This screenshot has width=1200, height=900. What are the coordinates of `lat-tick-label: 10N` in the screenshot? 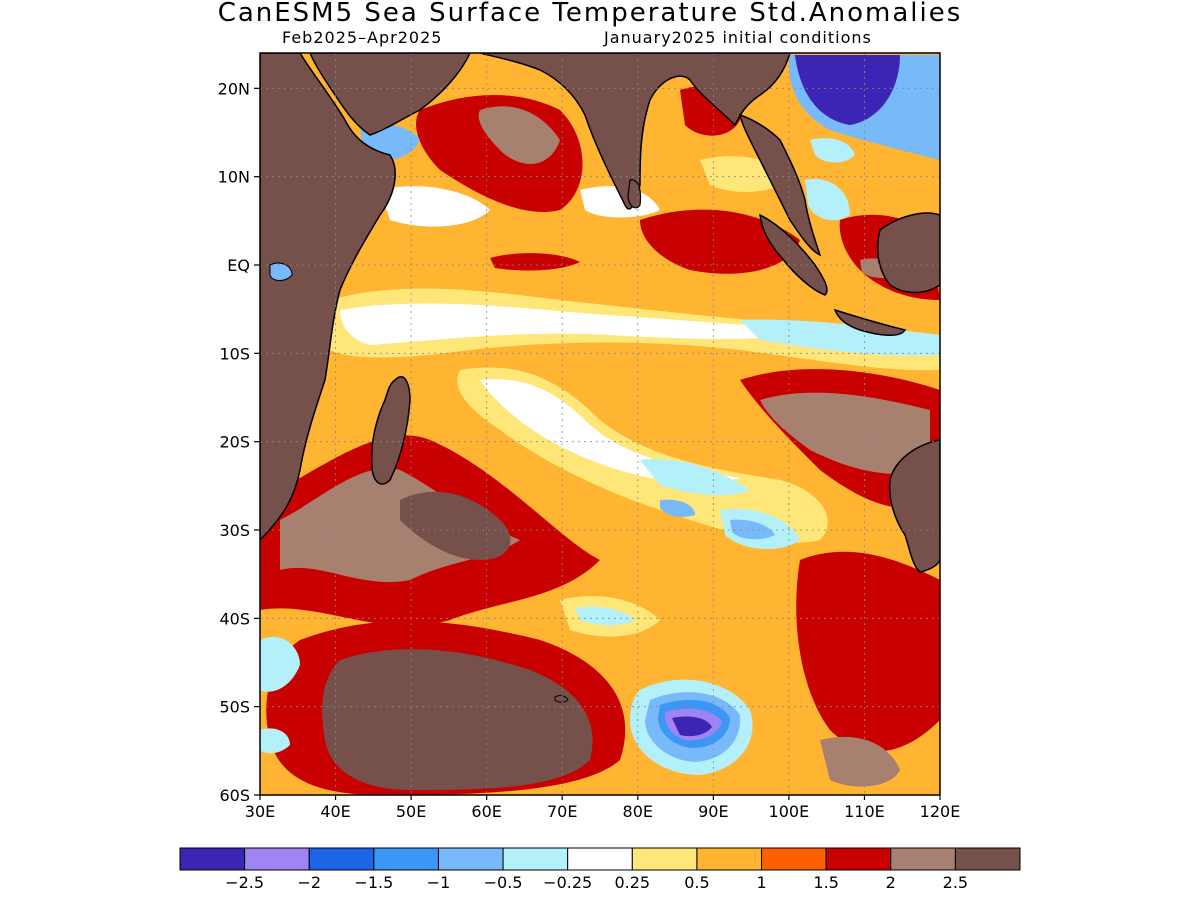 It's located at (234, 177).